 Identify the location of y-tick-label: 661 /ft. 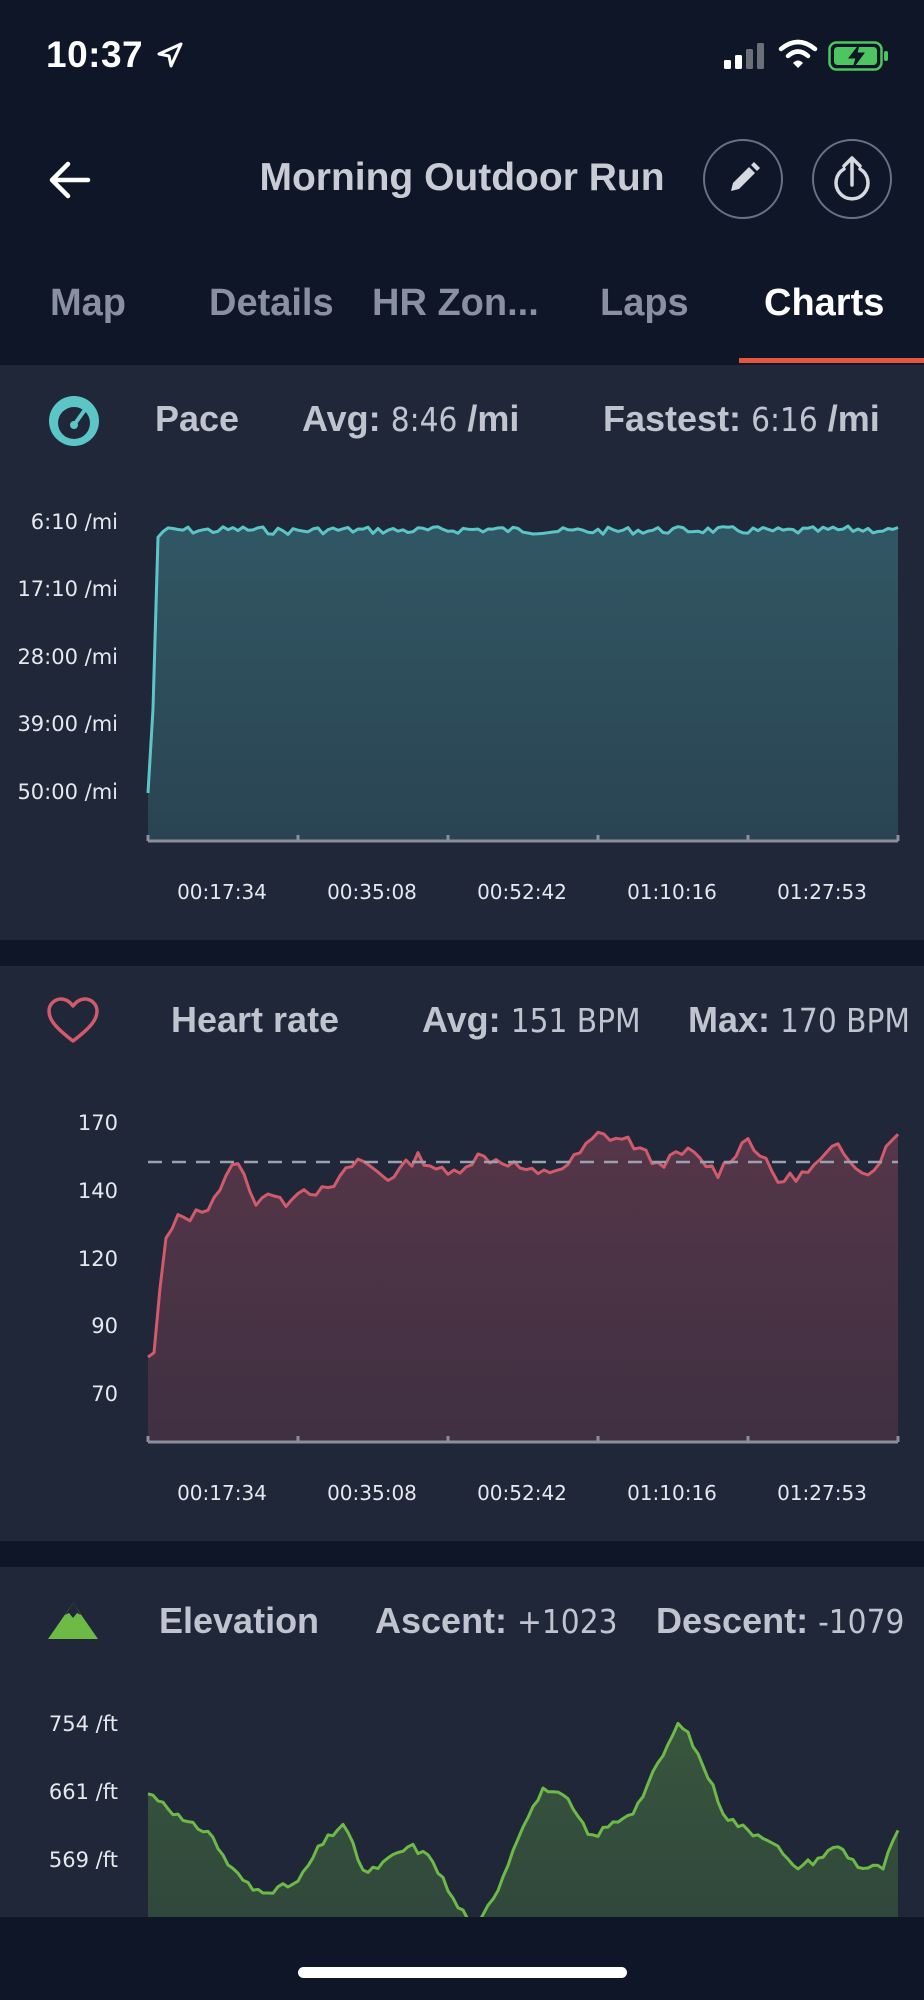
(83, 1792).